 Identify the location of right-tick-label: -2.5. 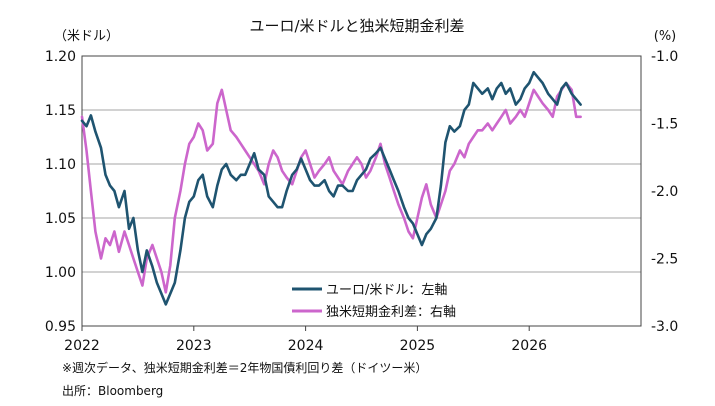
(664, 260).